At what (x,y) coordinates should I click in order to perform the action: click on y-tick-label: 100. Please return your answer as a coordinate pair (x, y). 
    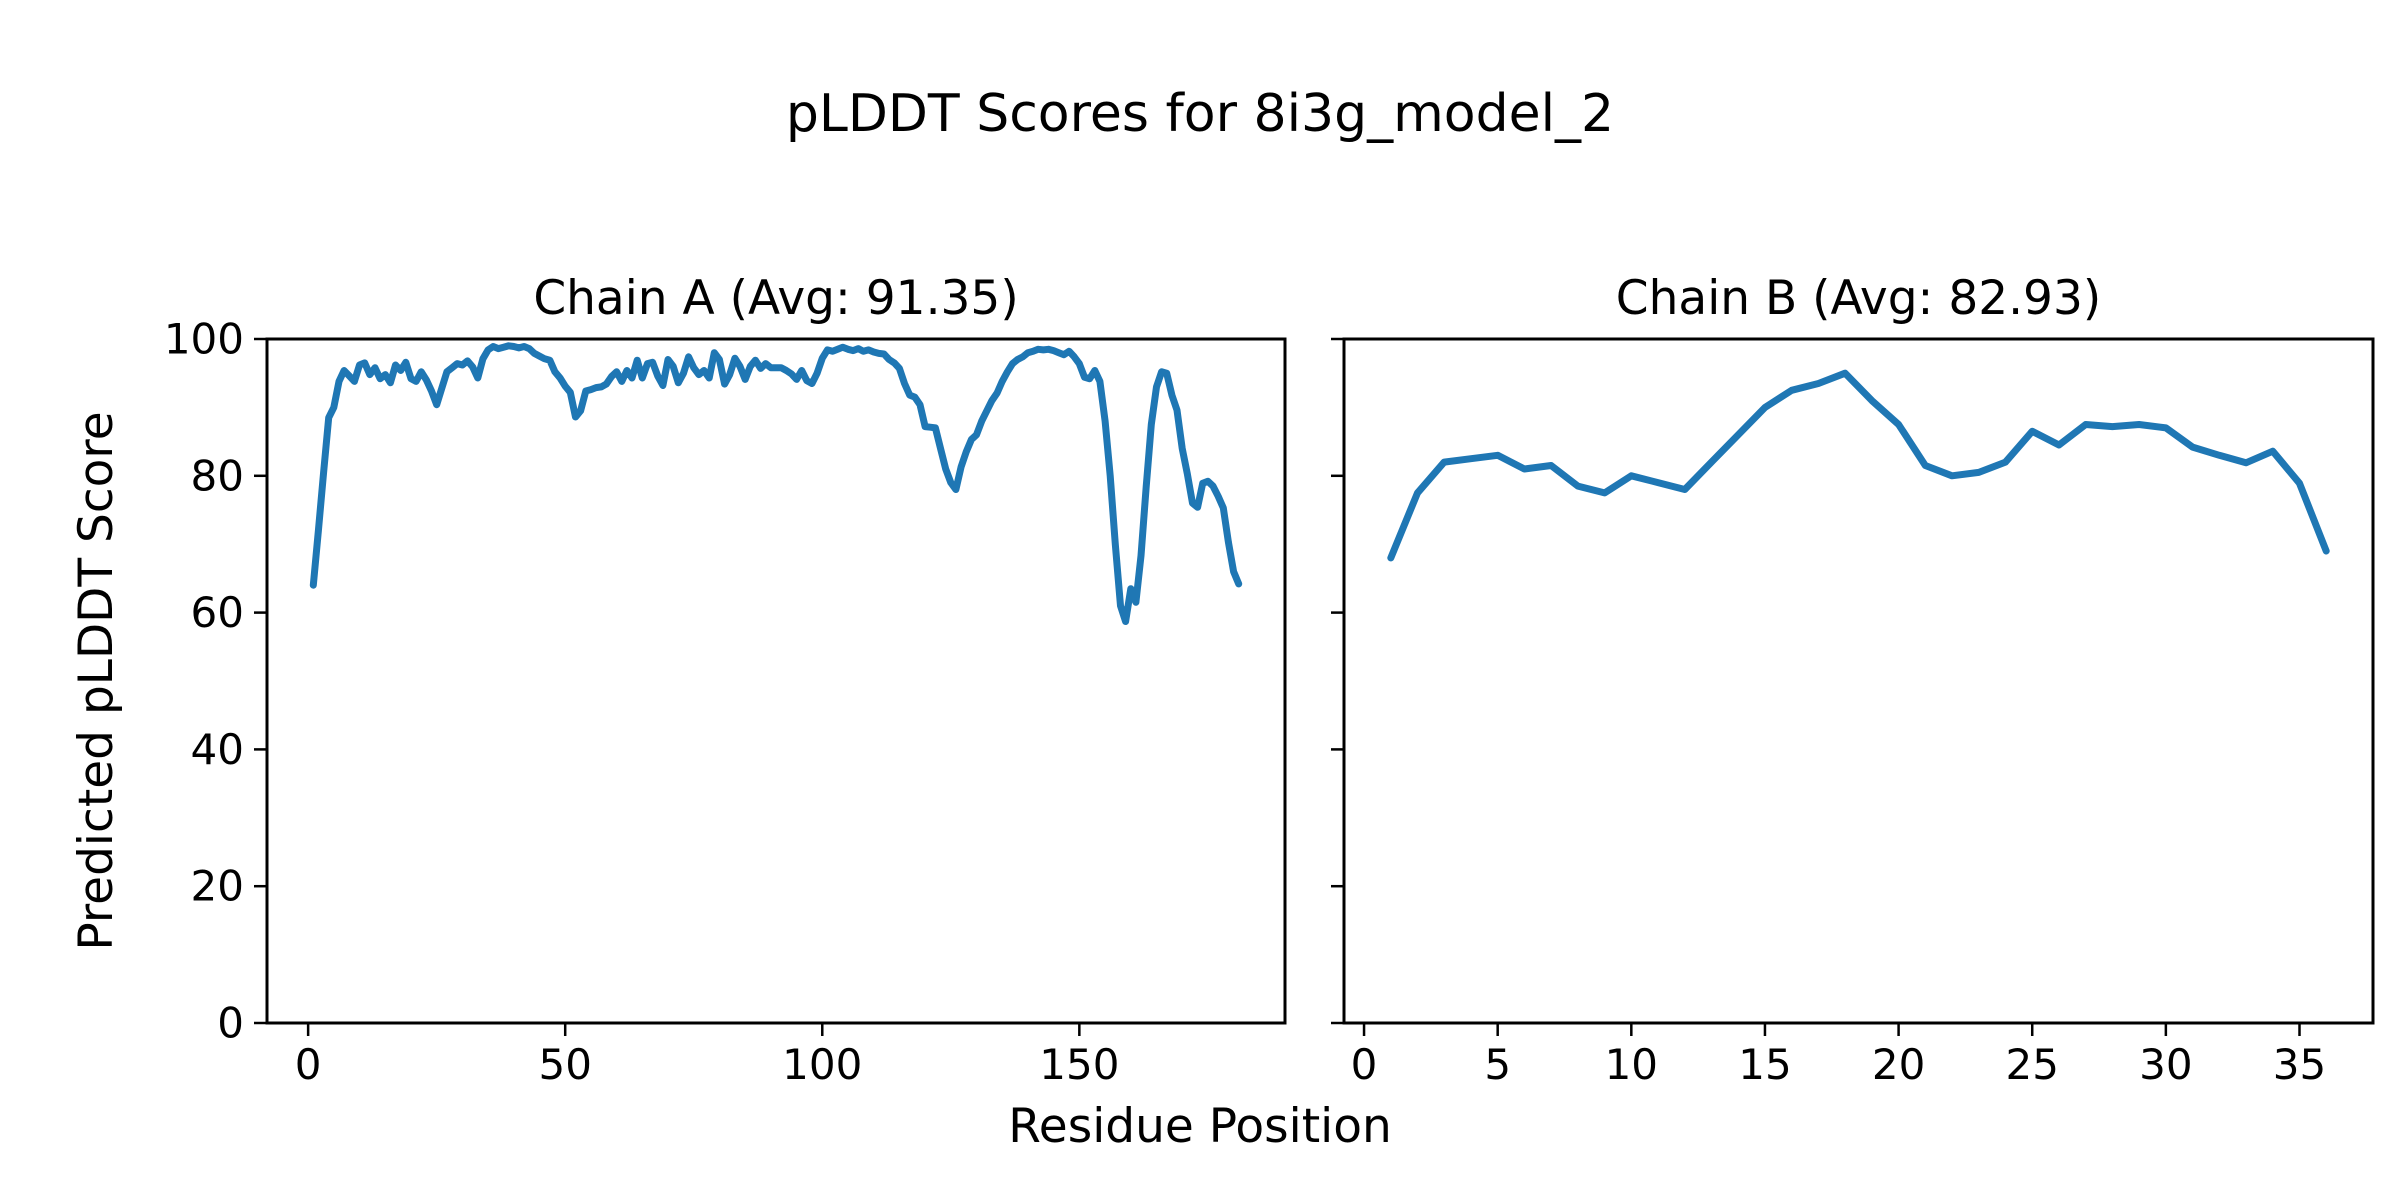
    Looking at the image, I should click on (204, 339).